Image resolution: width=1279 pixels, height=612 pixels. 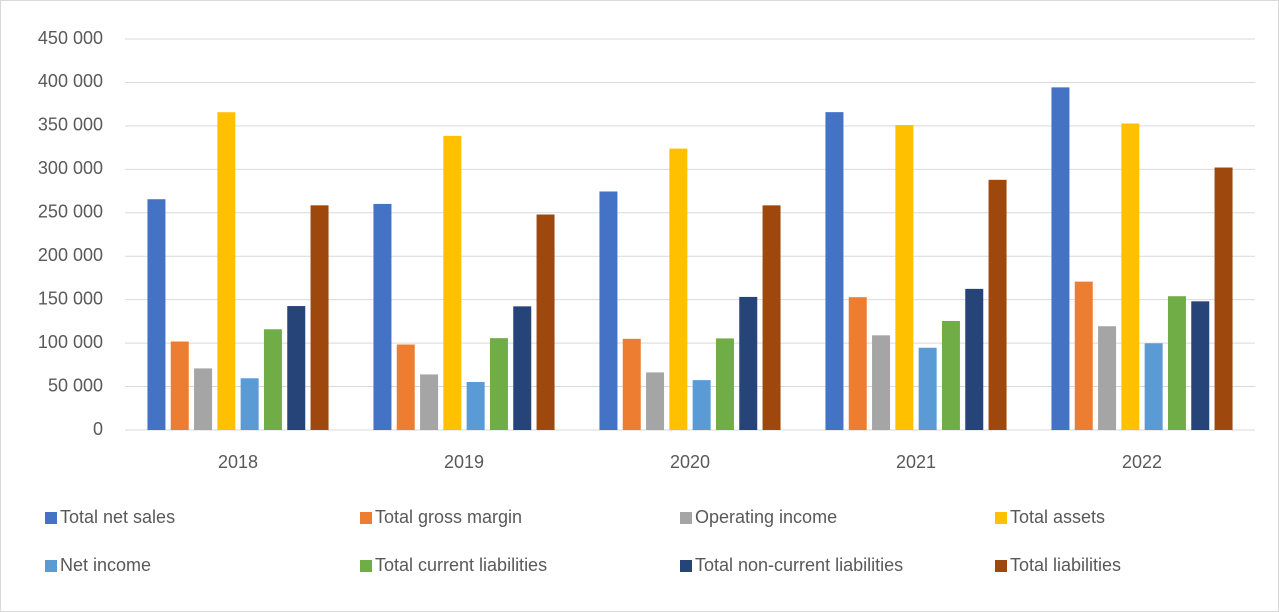 What do you see at coordinates (1142, 462) in the screenshot?
I see `x-tick-label: 2022` at bounding box center [1142, 462].